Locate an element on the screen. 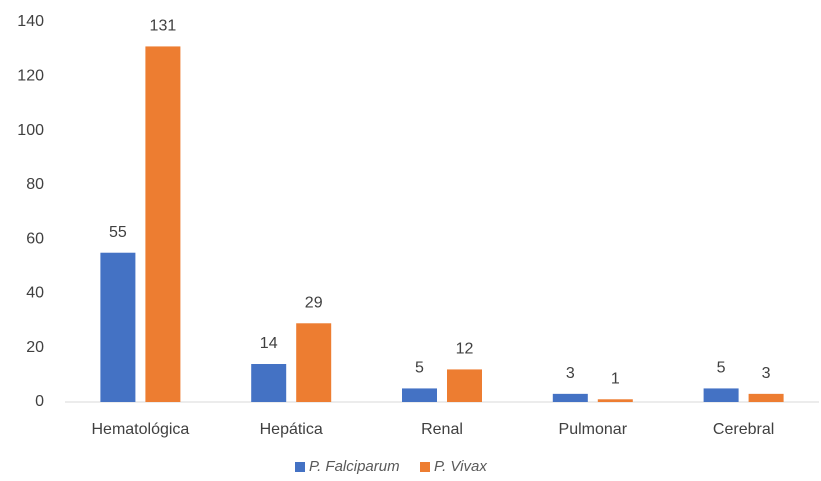  value-label: 12 is located at coordinates (465, 349).